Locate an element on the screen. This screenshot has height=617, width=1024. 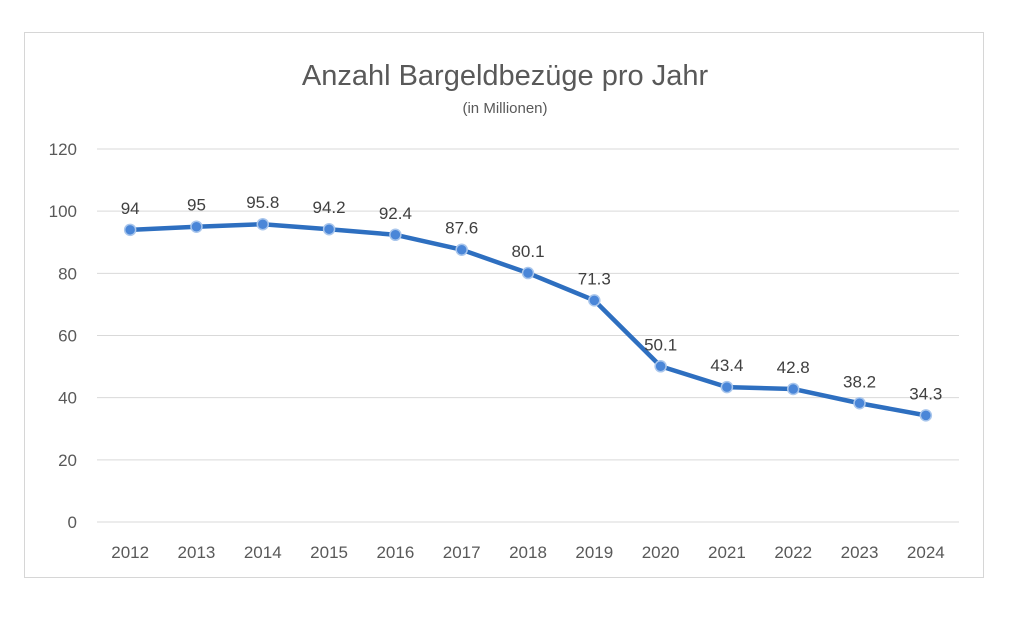
y-tick-label: 100 is located at coordinates (63, 211).